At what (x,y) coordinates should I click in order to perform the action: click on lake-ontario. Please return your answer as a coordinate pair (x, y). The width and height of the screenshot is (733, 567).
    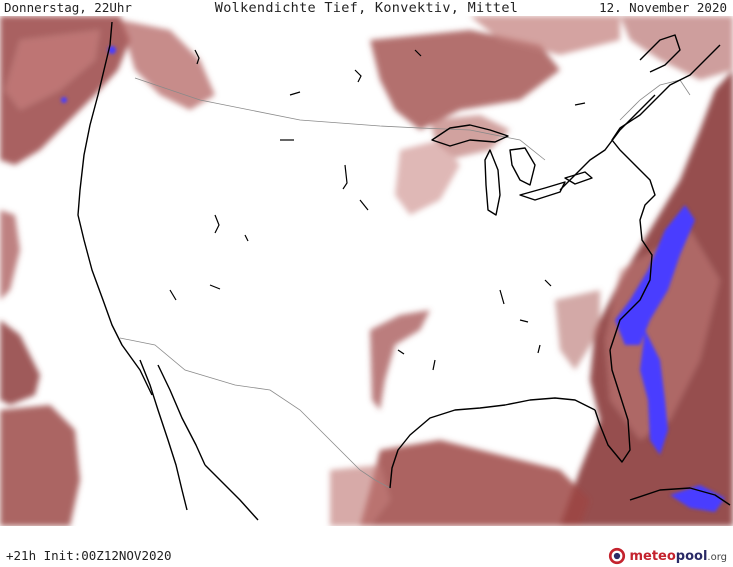
    Looking at the image, I should click on (578, 178).